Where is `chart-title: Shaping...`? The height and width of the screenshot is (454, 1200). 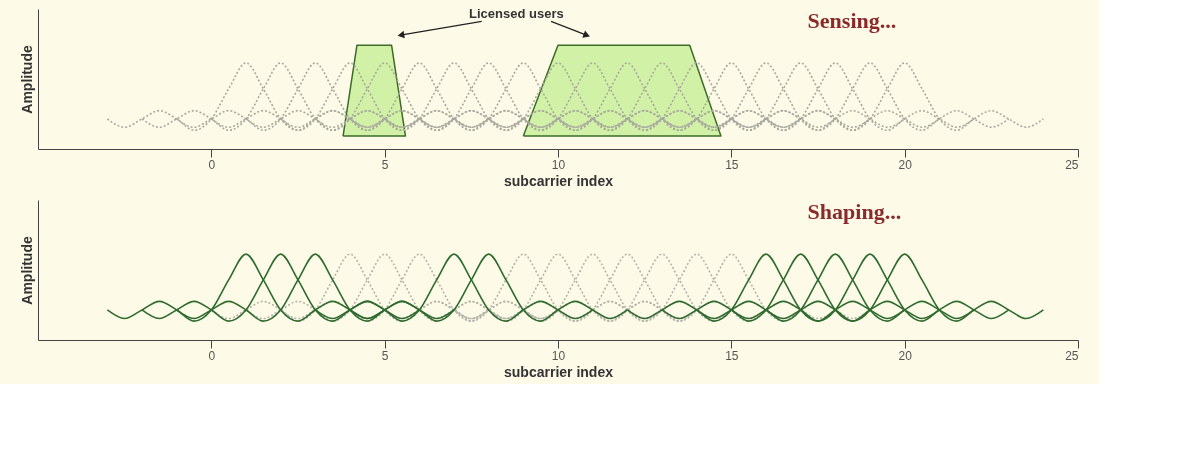 chart-title: Shaping... is located at coordinates (854, 211).